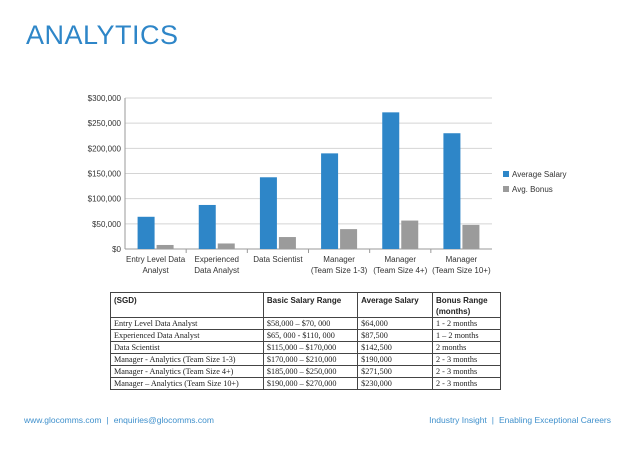 Image resolution: width=638 pixels, height=452 pixels. What do you see at coordinates (532, 189) in the screenshot?
I see `legend-label: Avg. Bonus` at bounding box center [532, 189].